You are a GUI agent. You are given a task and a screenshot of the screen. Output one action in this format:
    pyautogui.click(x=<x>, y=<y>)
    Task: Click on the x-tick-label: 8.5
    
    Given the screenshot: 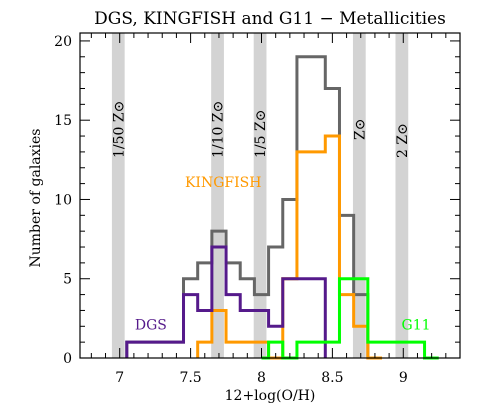 What is the action you would take?
    pyautogui.click(x=332, y=378)
    